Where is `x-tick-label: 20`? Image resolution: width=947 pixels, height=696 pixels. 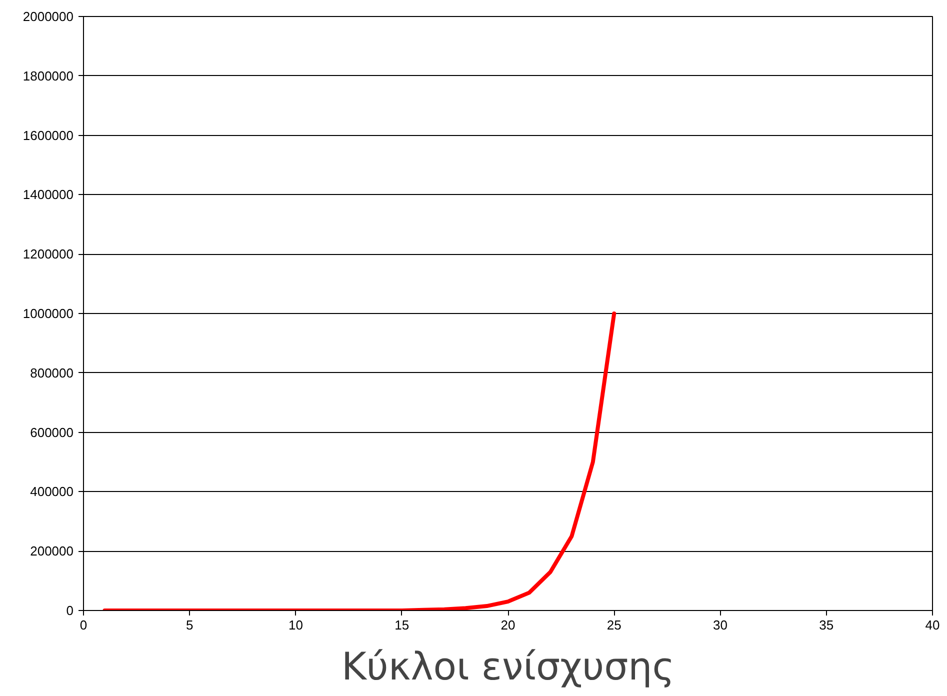 x-tick-label: 20 is located at coordinates (508, 625).